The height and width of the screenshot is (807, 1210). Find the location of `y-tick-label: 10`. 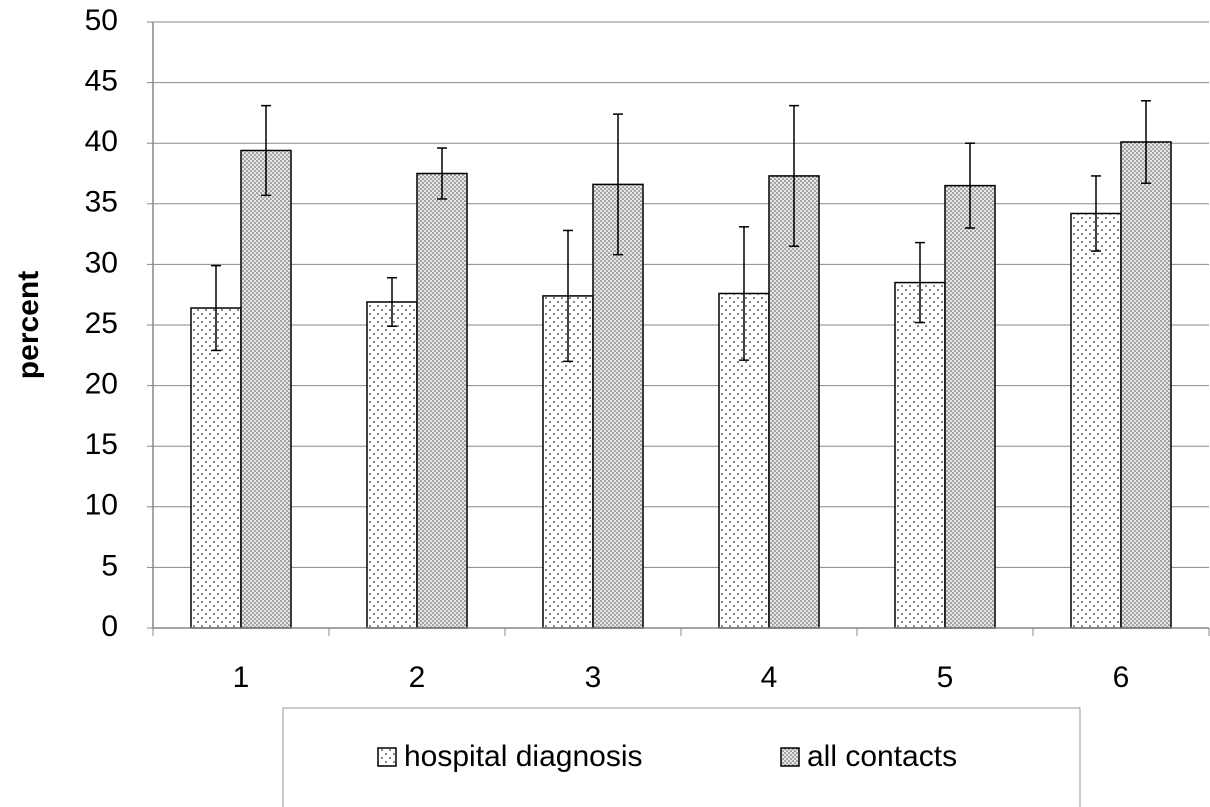

y-tick-label: 10 is located at coordinates (101, 505).